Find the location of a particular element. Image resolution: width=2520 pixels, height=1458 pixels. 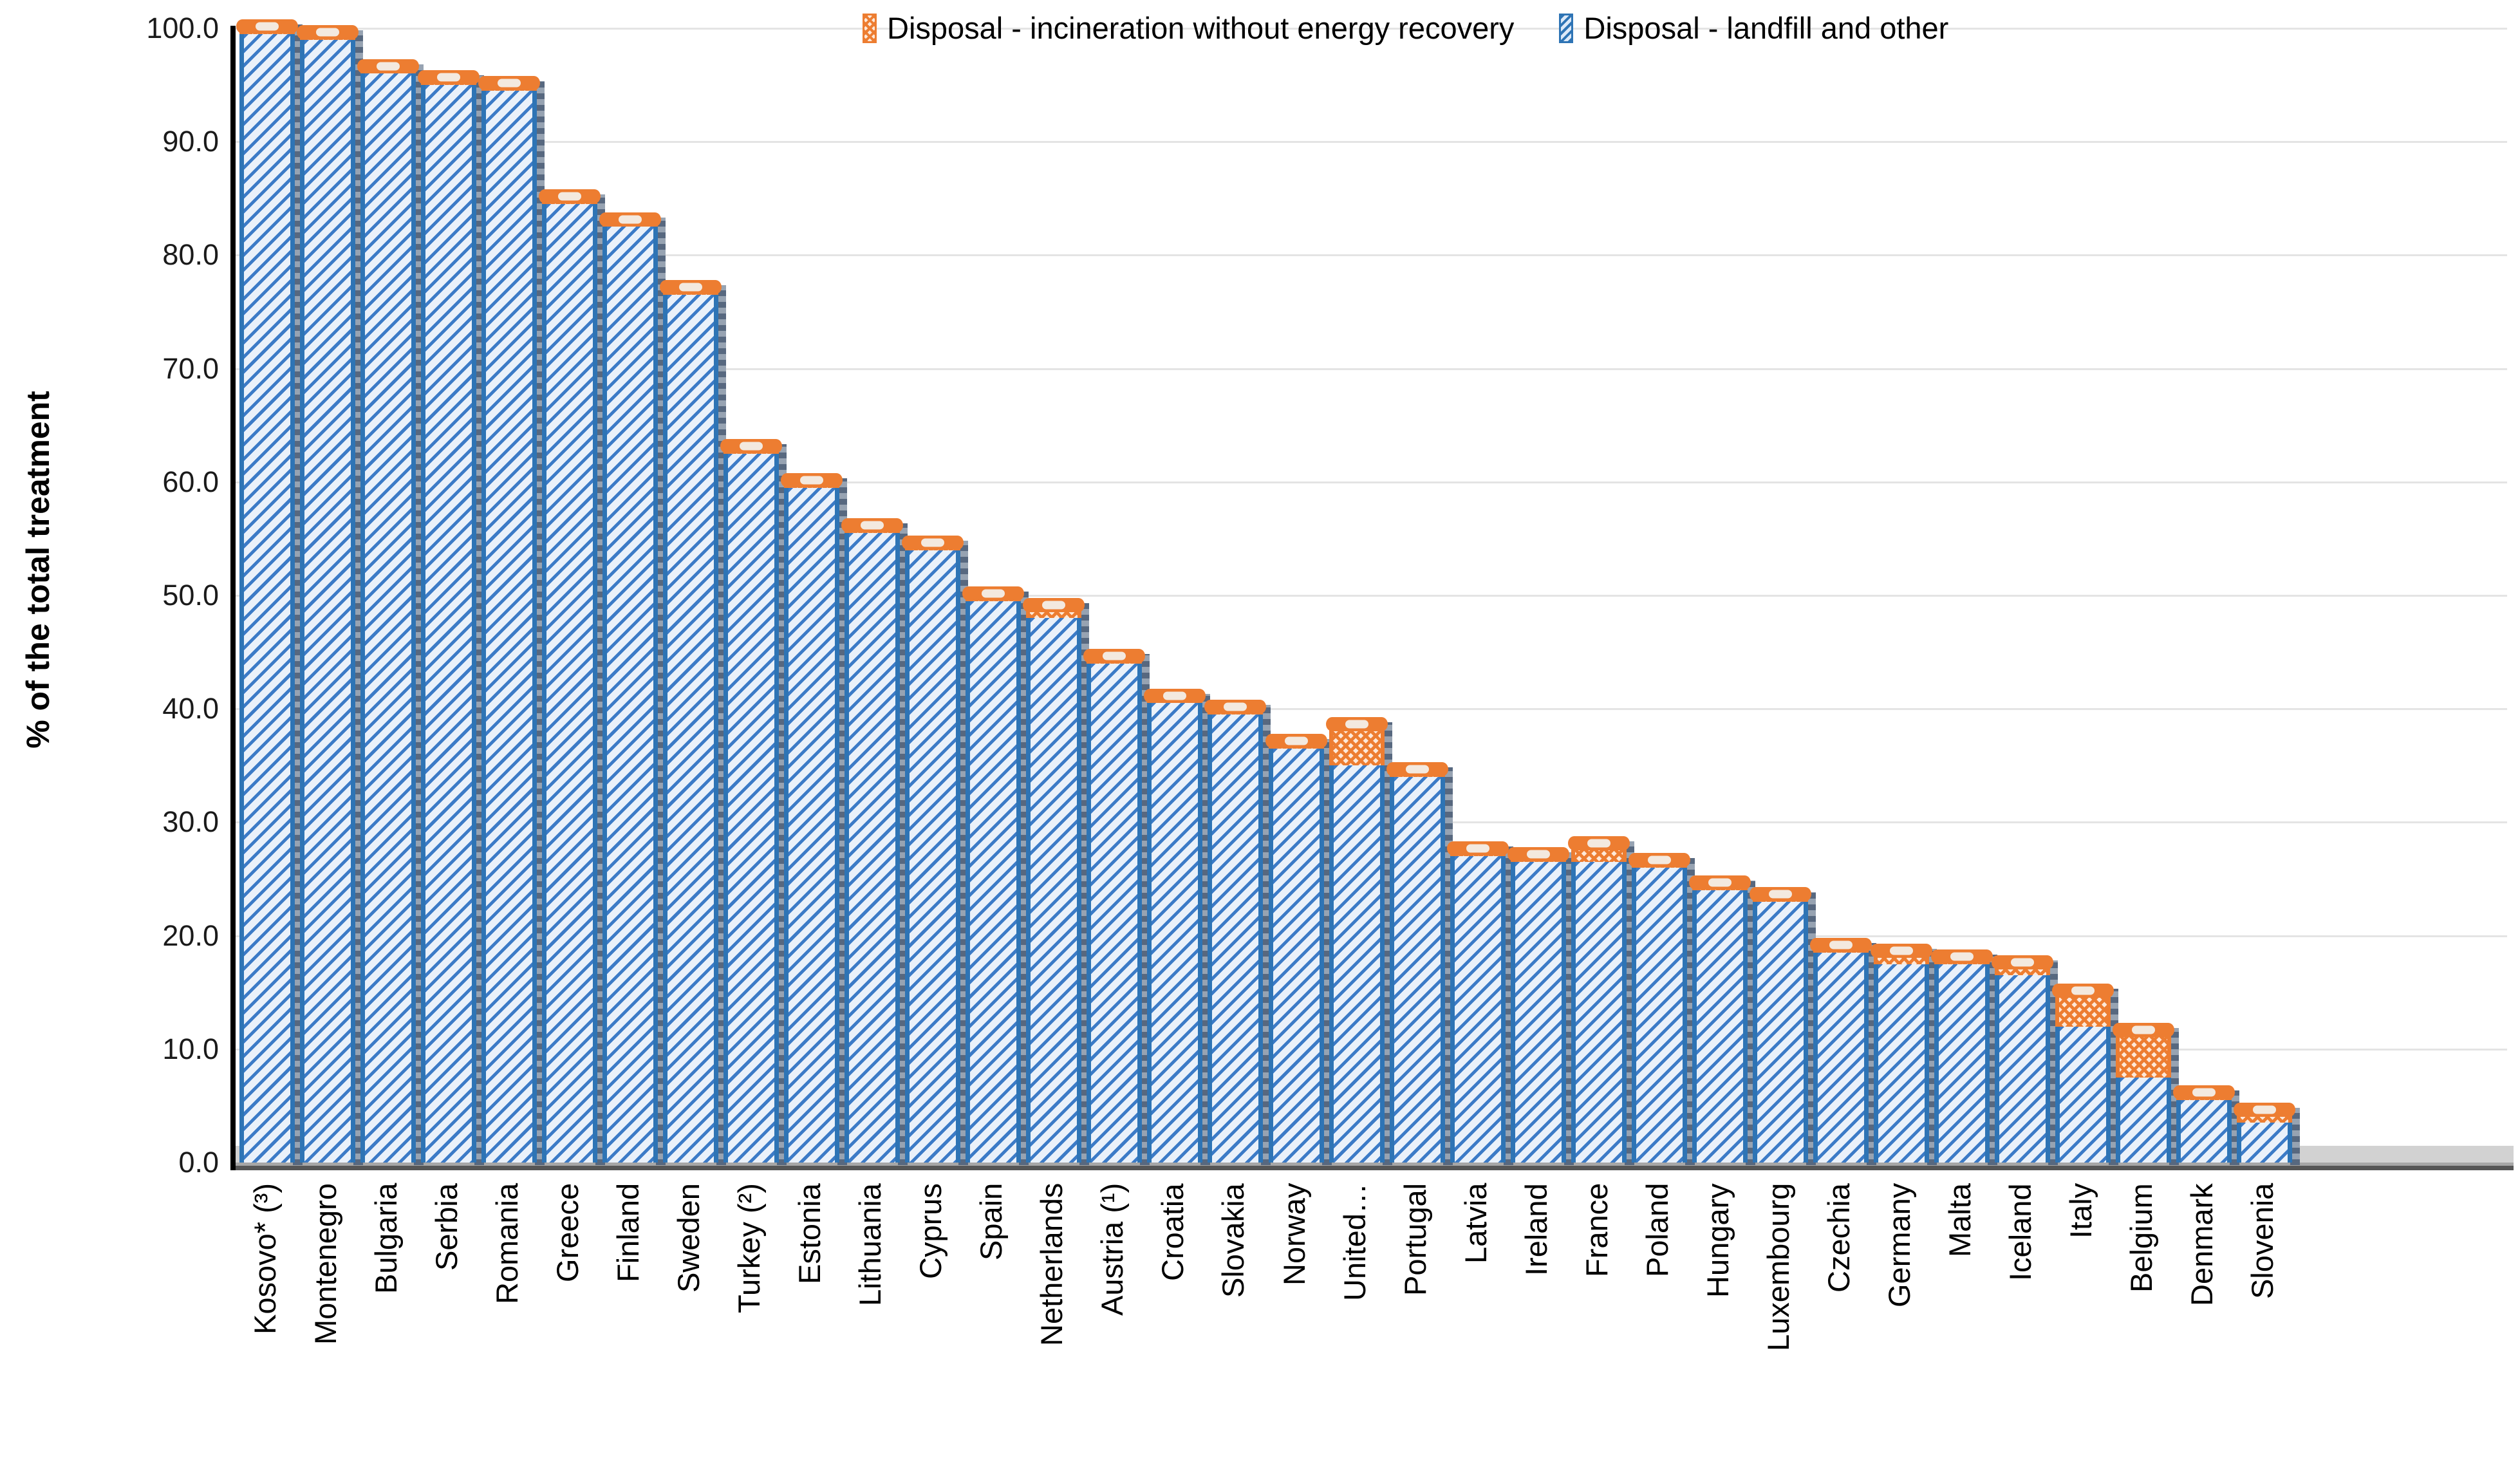

bar-segment-landfill-Austria (¹) is located at coordinates (1115, 913).